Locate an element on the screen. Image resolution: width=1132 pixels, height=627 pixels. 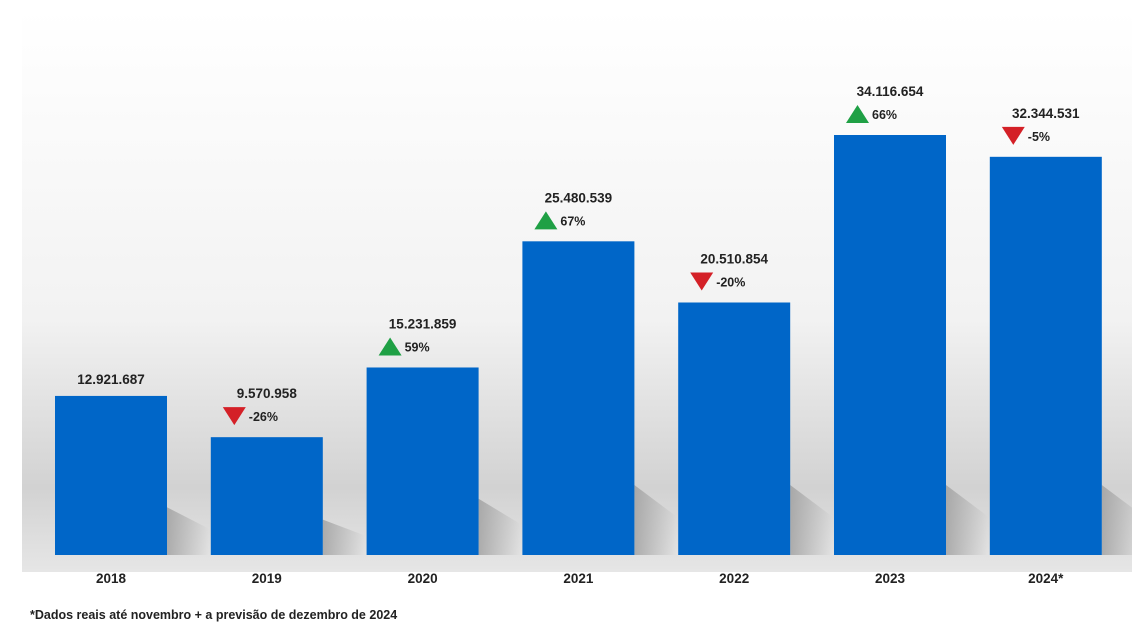
bar-2019 is located at coordinates (266, 496).